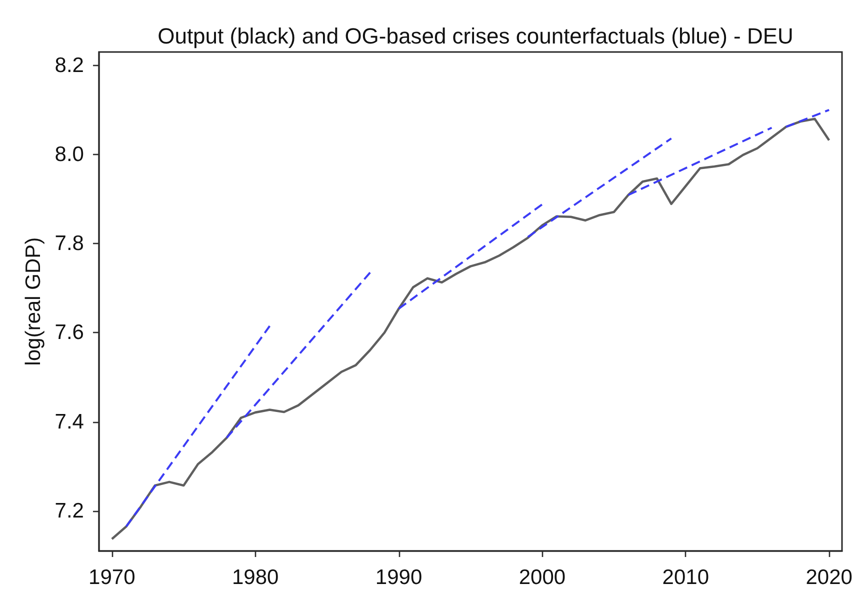 The image size is (868, 614). What do you see at coordinates (398, 577) in the screenshot?
I see `x-tick-label: 1990` at bounding box center [398, 577].